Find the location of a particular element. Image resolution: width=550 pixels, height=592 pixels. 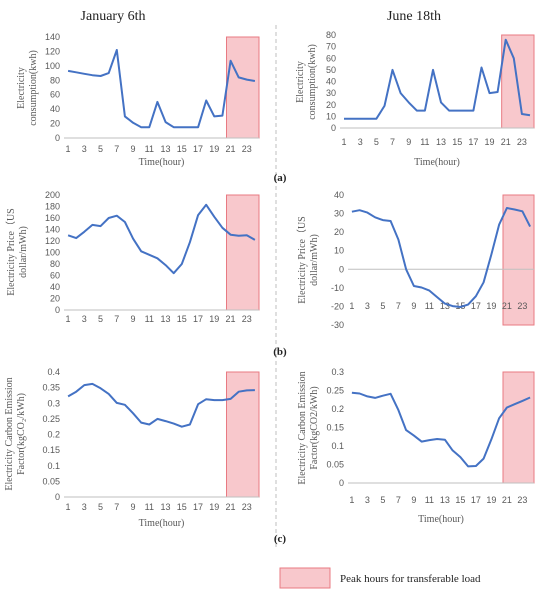

y-tick-label: -30 is located at coordinates (337, 325).